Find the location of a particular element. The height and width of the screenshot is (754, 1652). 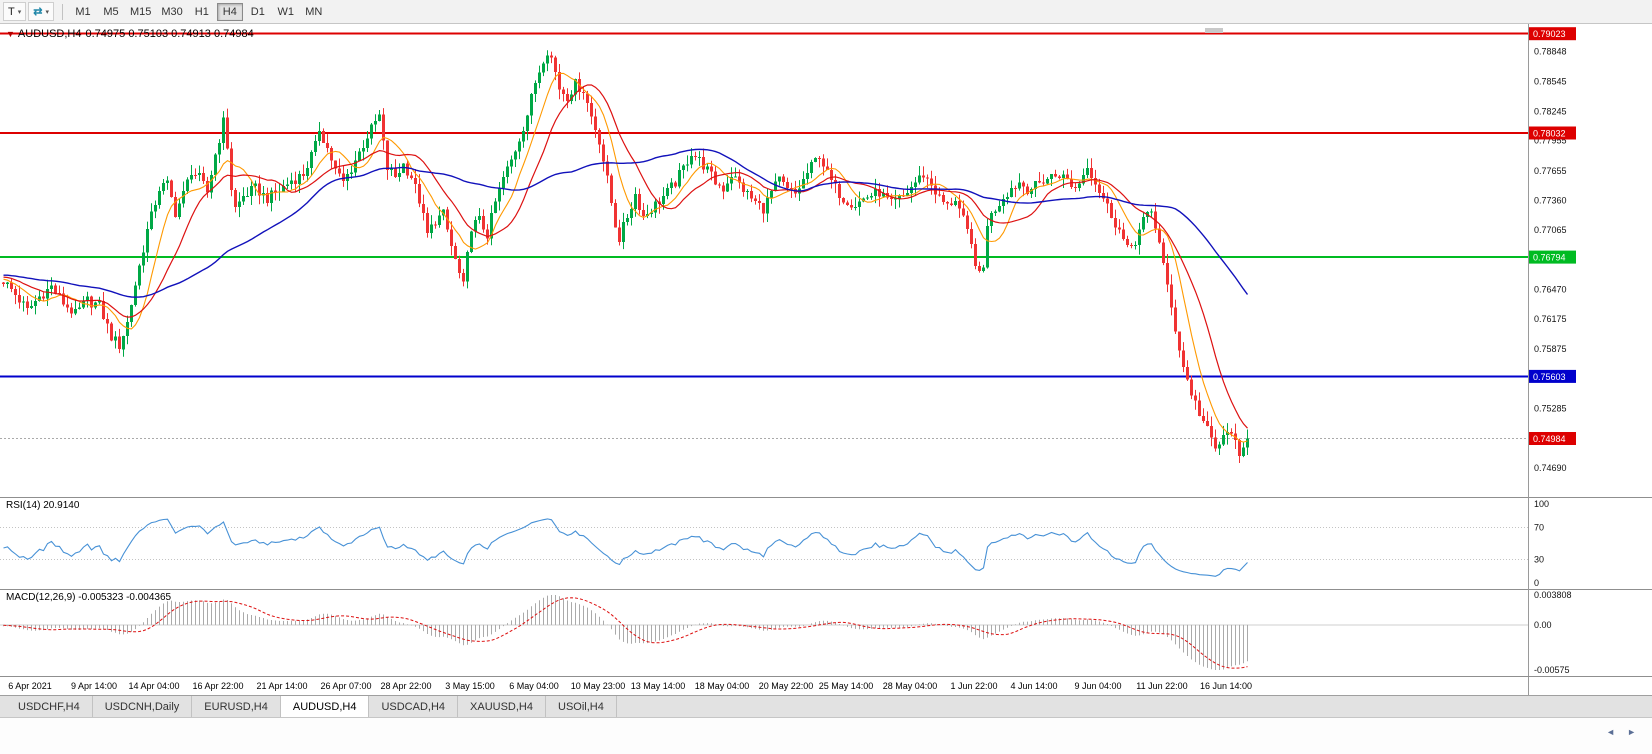

chart-tab-usdchf: USDCHF,H4 is located at coordinates (49, 706).